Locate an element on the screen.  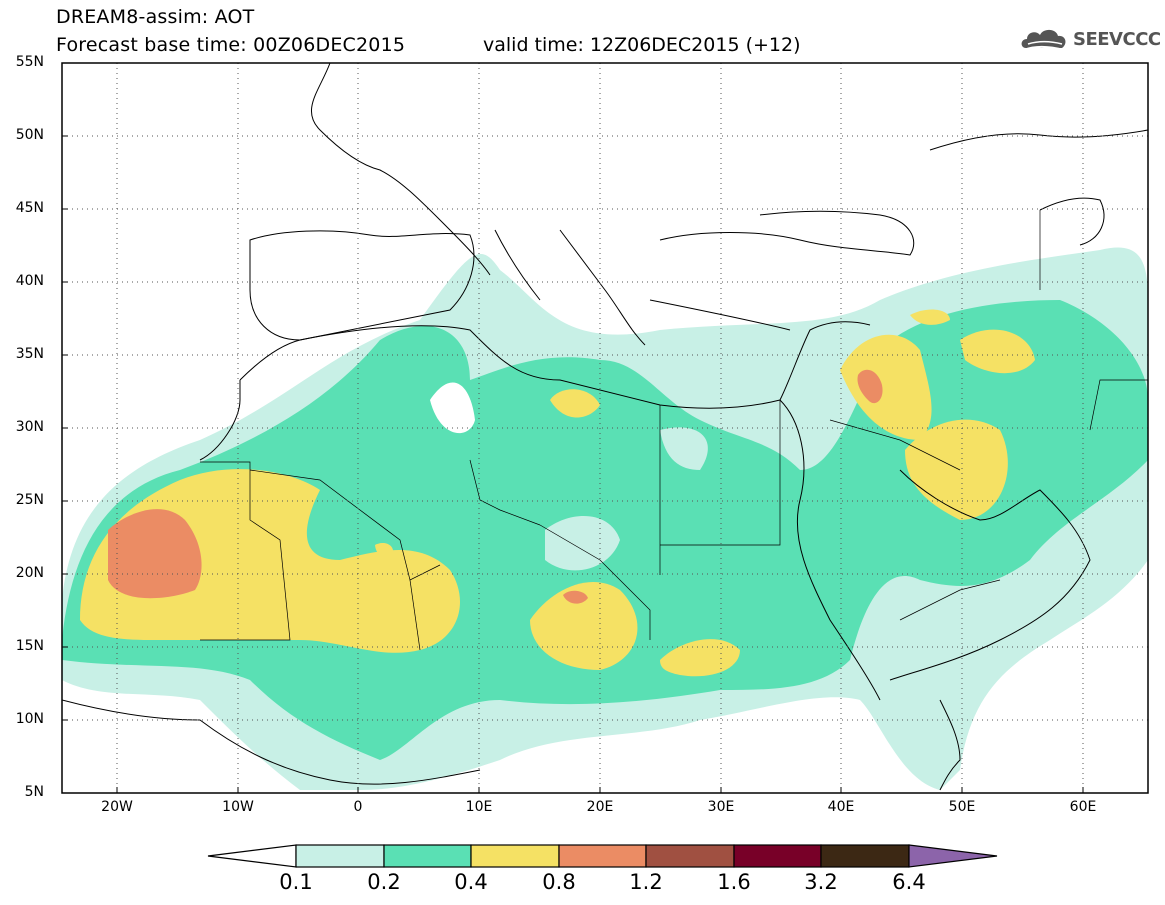
colorbar-bin-0.1 is located at coordinates (340, 856).